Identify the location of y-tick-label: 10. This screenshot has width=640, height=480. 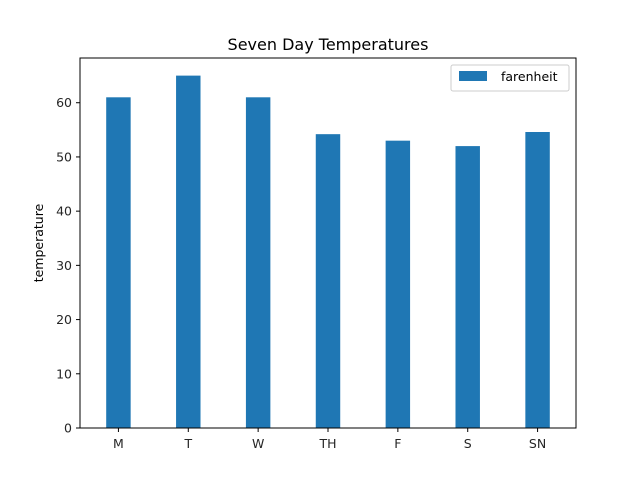
(64, 373).